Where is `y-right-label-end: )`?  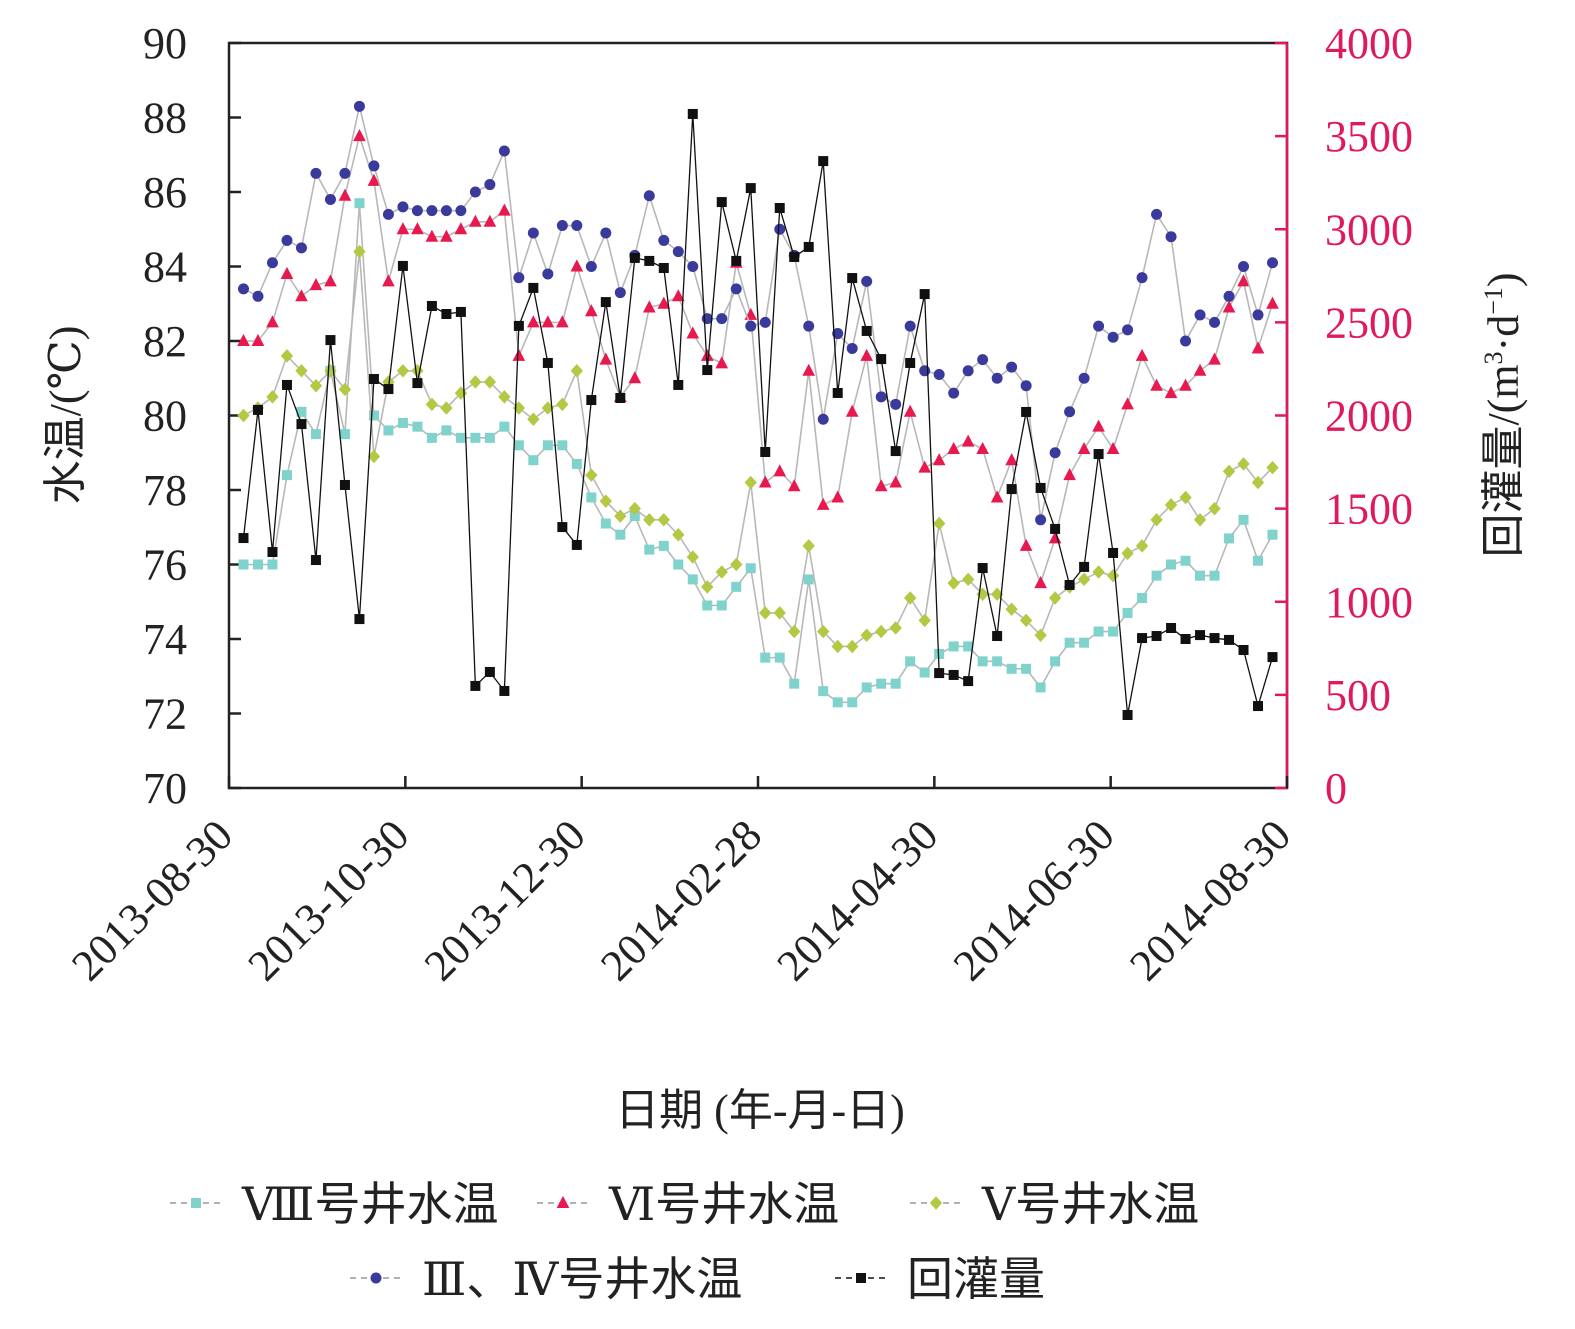
y-right-label-end: ) is located at coordinates (1503, 279).